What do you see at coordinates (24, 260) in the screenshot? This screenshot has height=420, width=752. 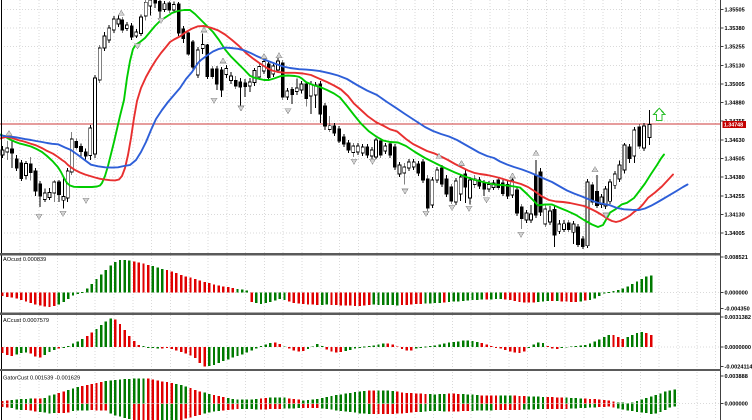 I see `svg-text: AOcust 0.000839` at bounding box center [24, 260].